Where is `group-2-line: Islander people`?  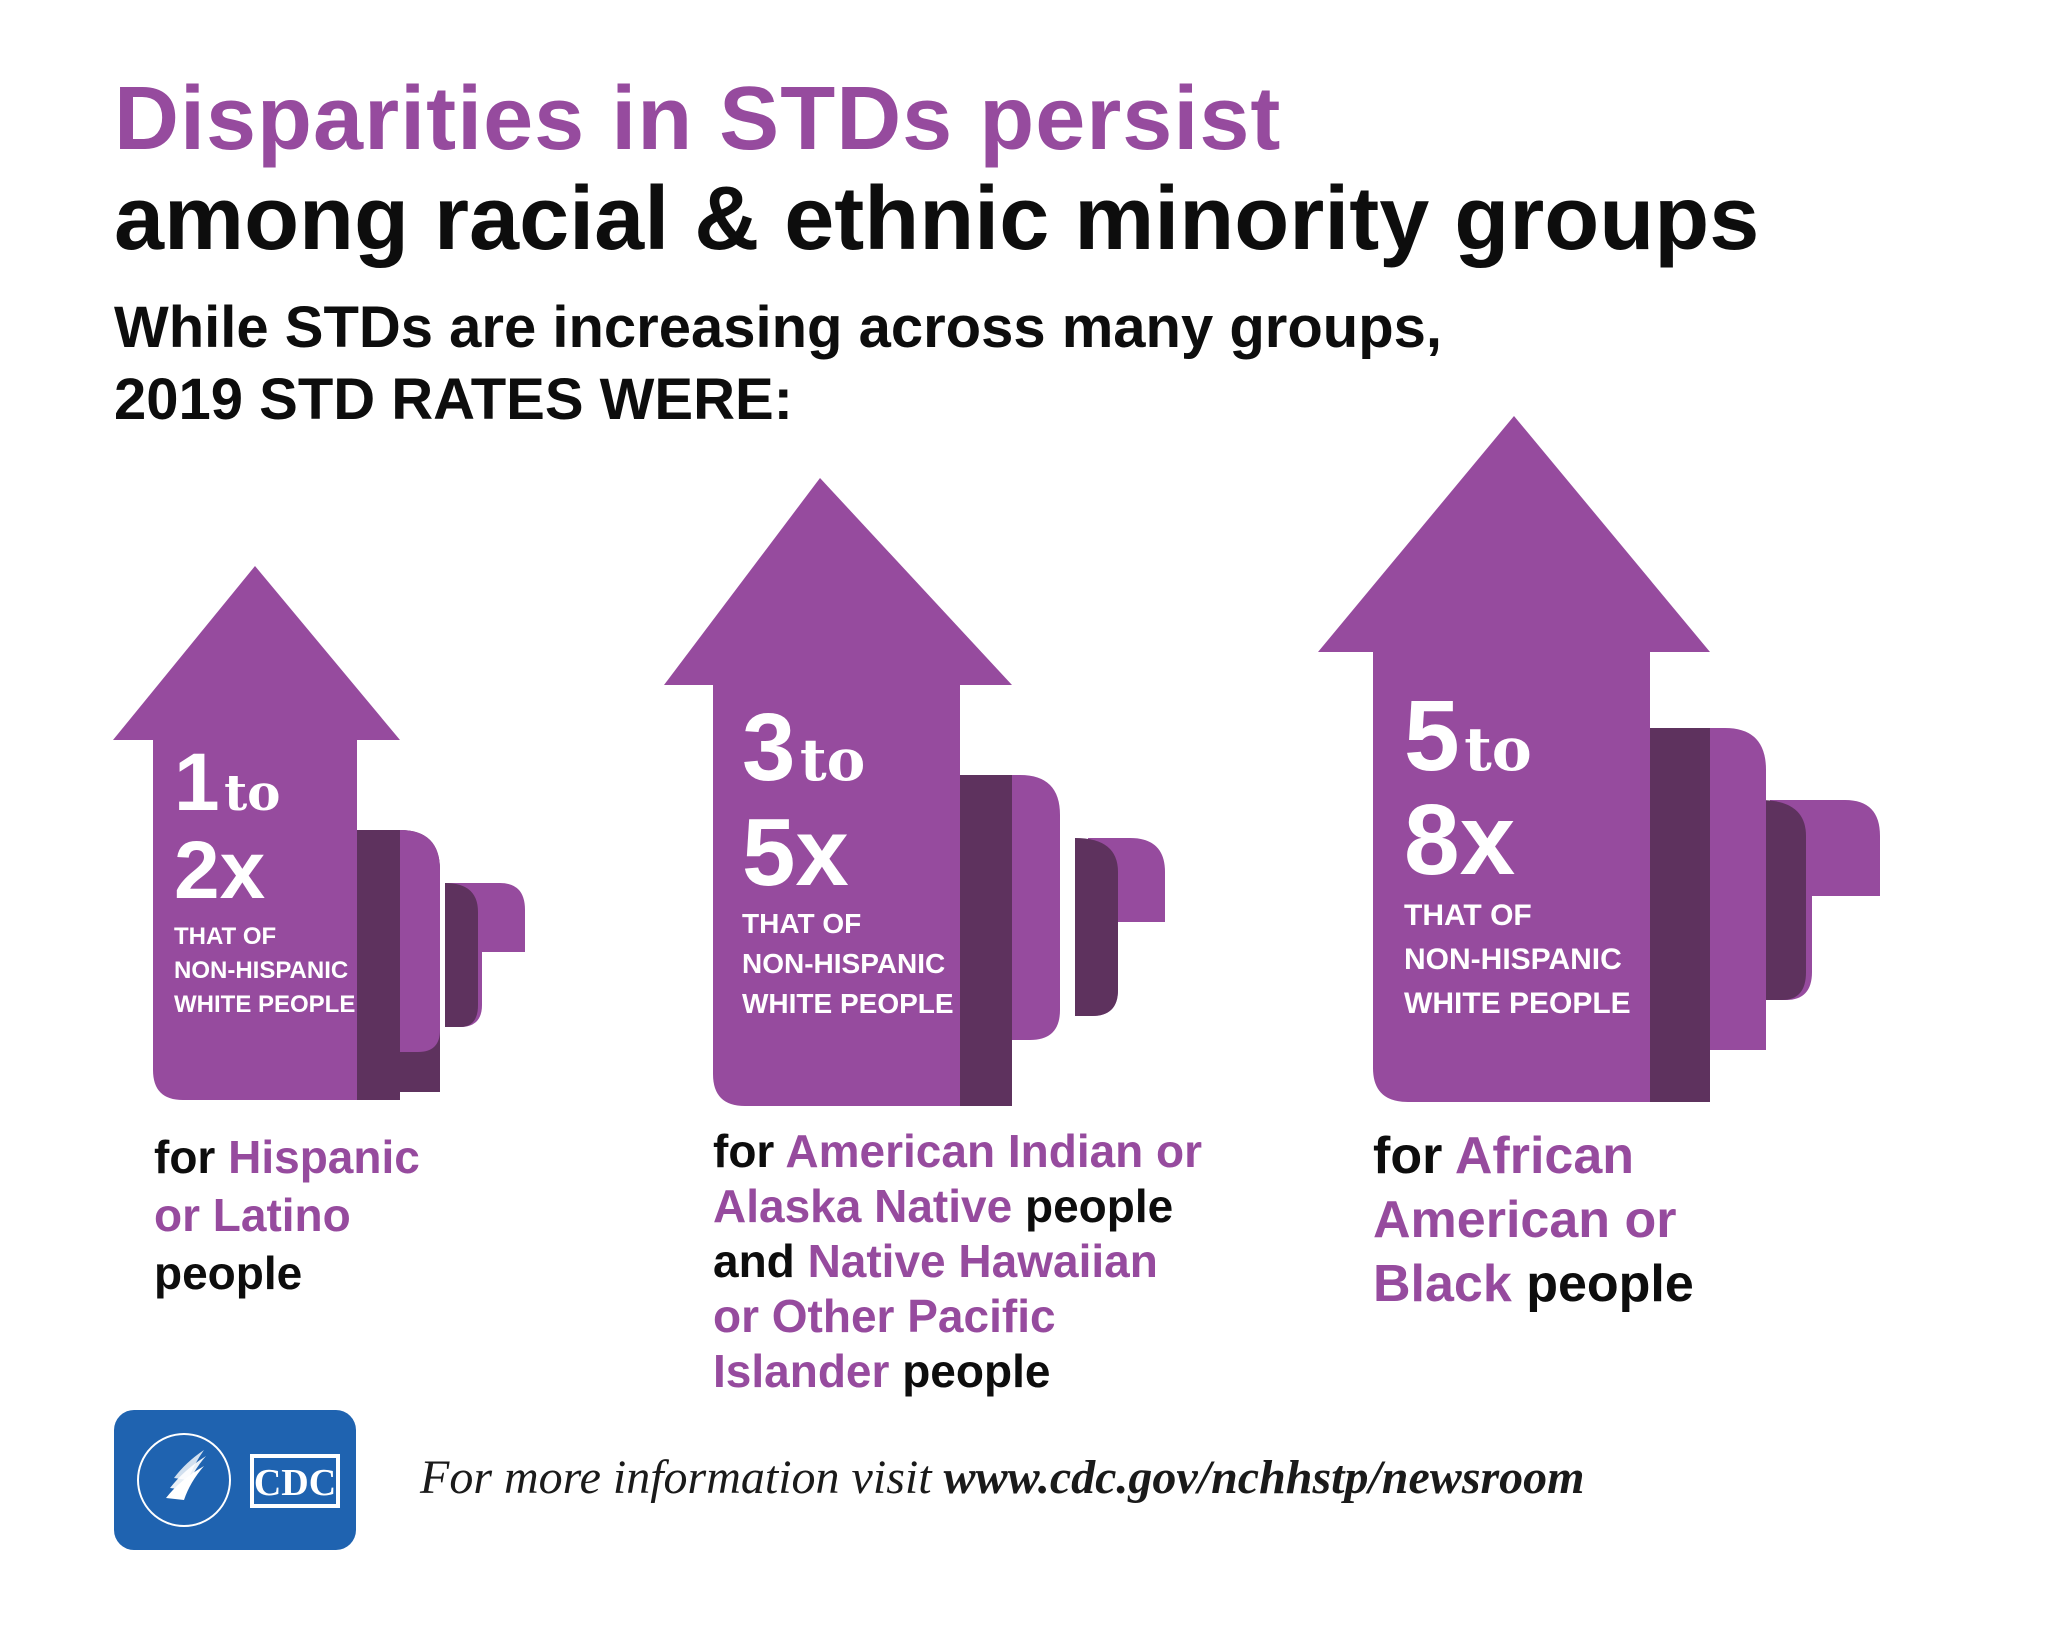
group-2-line: Islander people is located at coordinates (882, 1371).